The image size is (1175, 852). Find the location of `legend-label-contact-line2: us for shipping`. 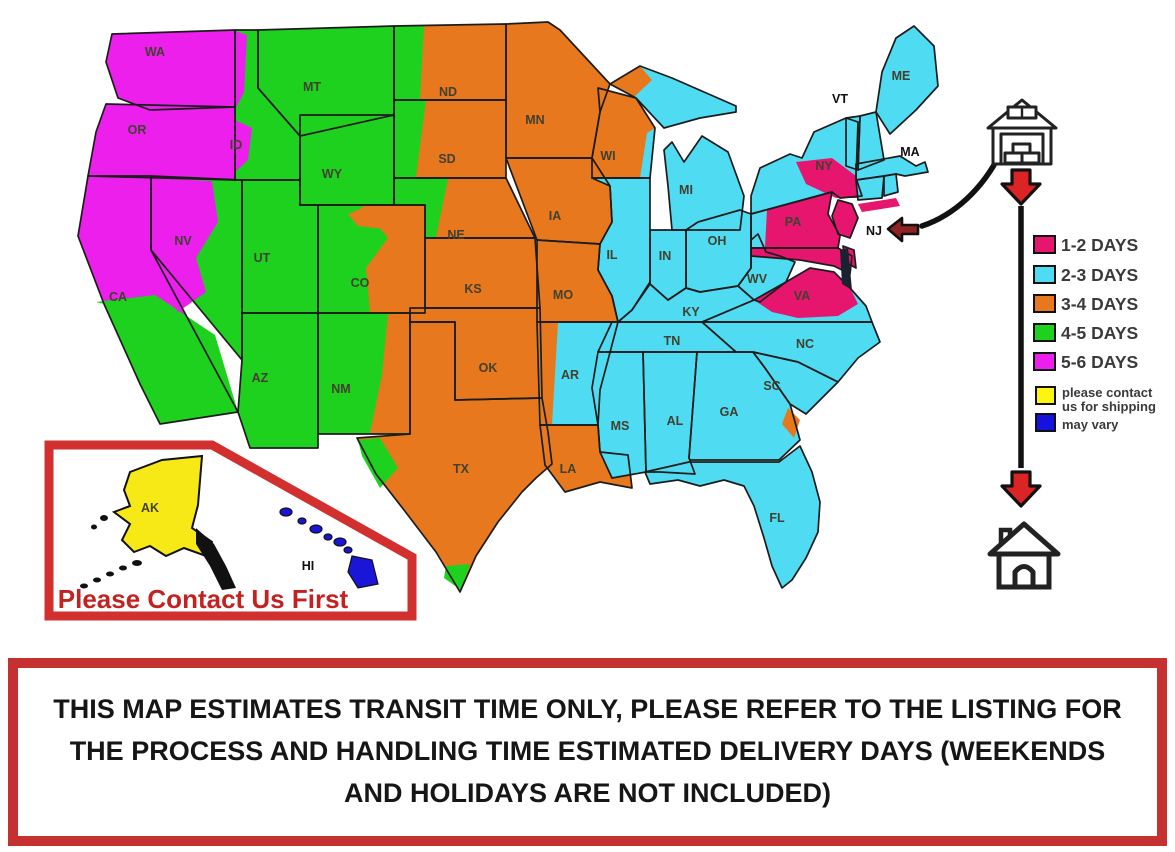

legend-label-contact-line2: us for shipping is located at coordinates (1109, 406).